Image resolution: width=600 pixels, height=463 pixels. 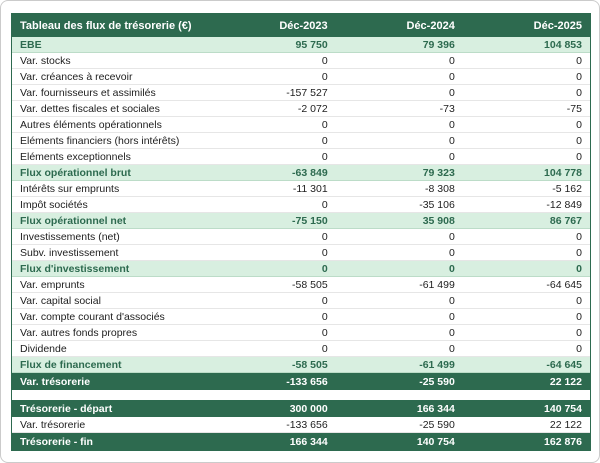 What do you see at coordinates (437, 424) in the screenshot?
I see `row-value: -25 590` at bounding box center [437, 424].